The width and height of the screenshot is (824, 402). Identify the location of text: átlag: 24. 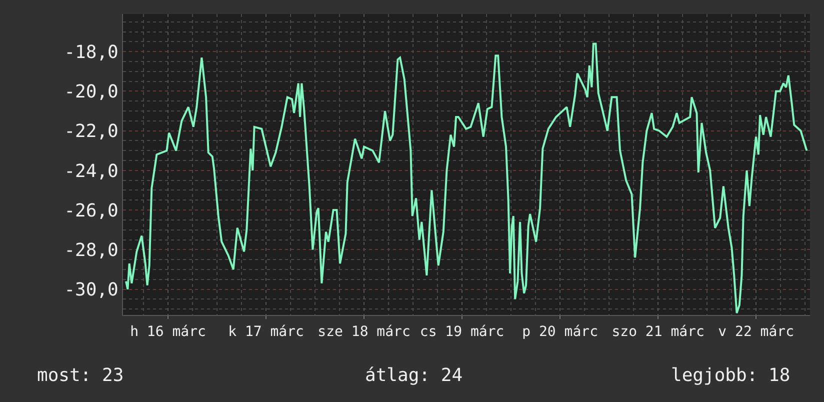
(414, 375).